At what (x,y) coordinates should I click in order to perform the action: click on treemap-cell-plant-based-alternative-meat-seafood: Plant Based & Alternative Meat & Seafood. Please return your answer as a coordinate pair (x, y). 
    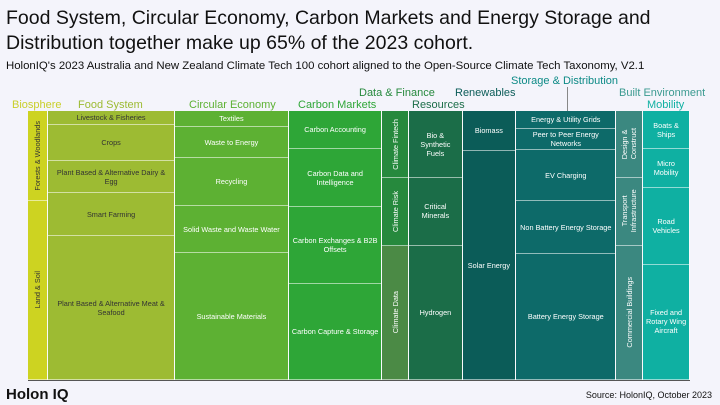
    Looking at the image, I should click on (111, 308).